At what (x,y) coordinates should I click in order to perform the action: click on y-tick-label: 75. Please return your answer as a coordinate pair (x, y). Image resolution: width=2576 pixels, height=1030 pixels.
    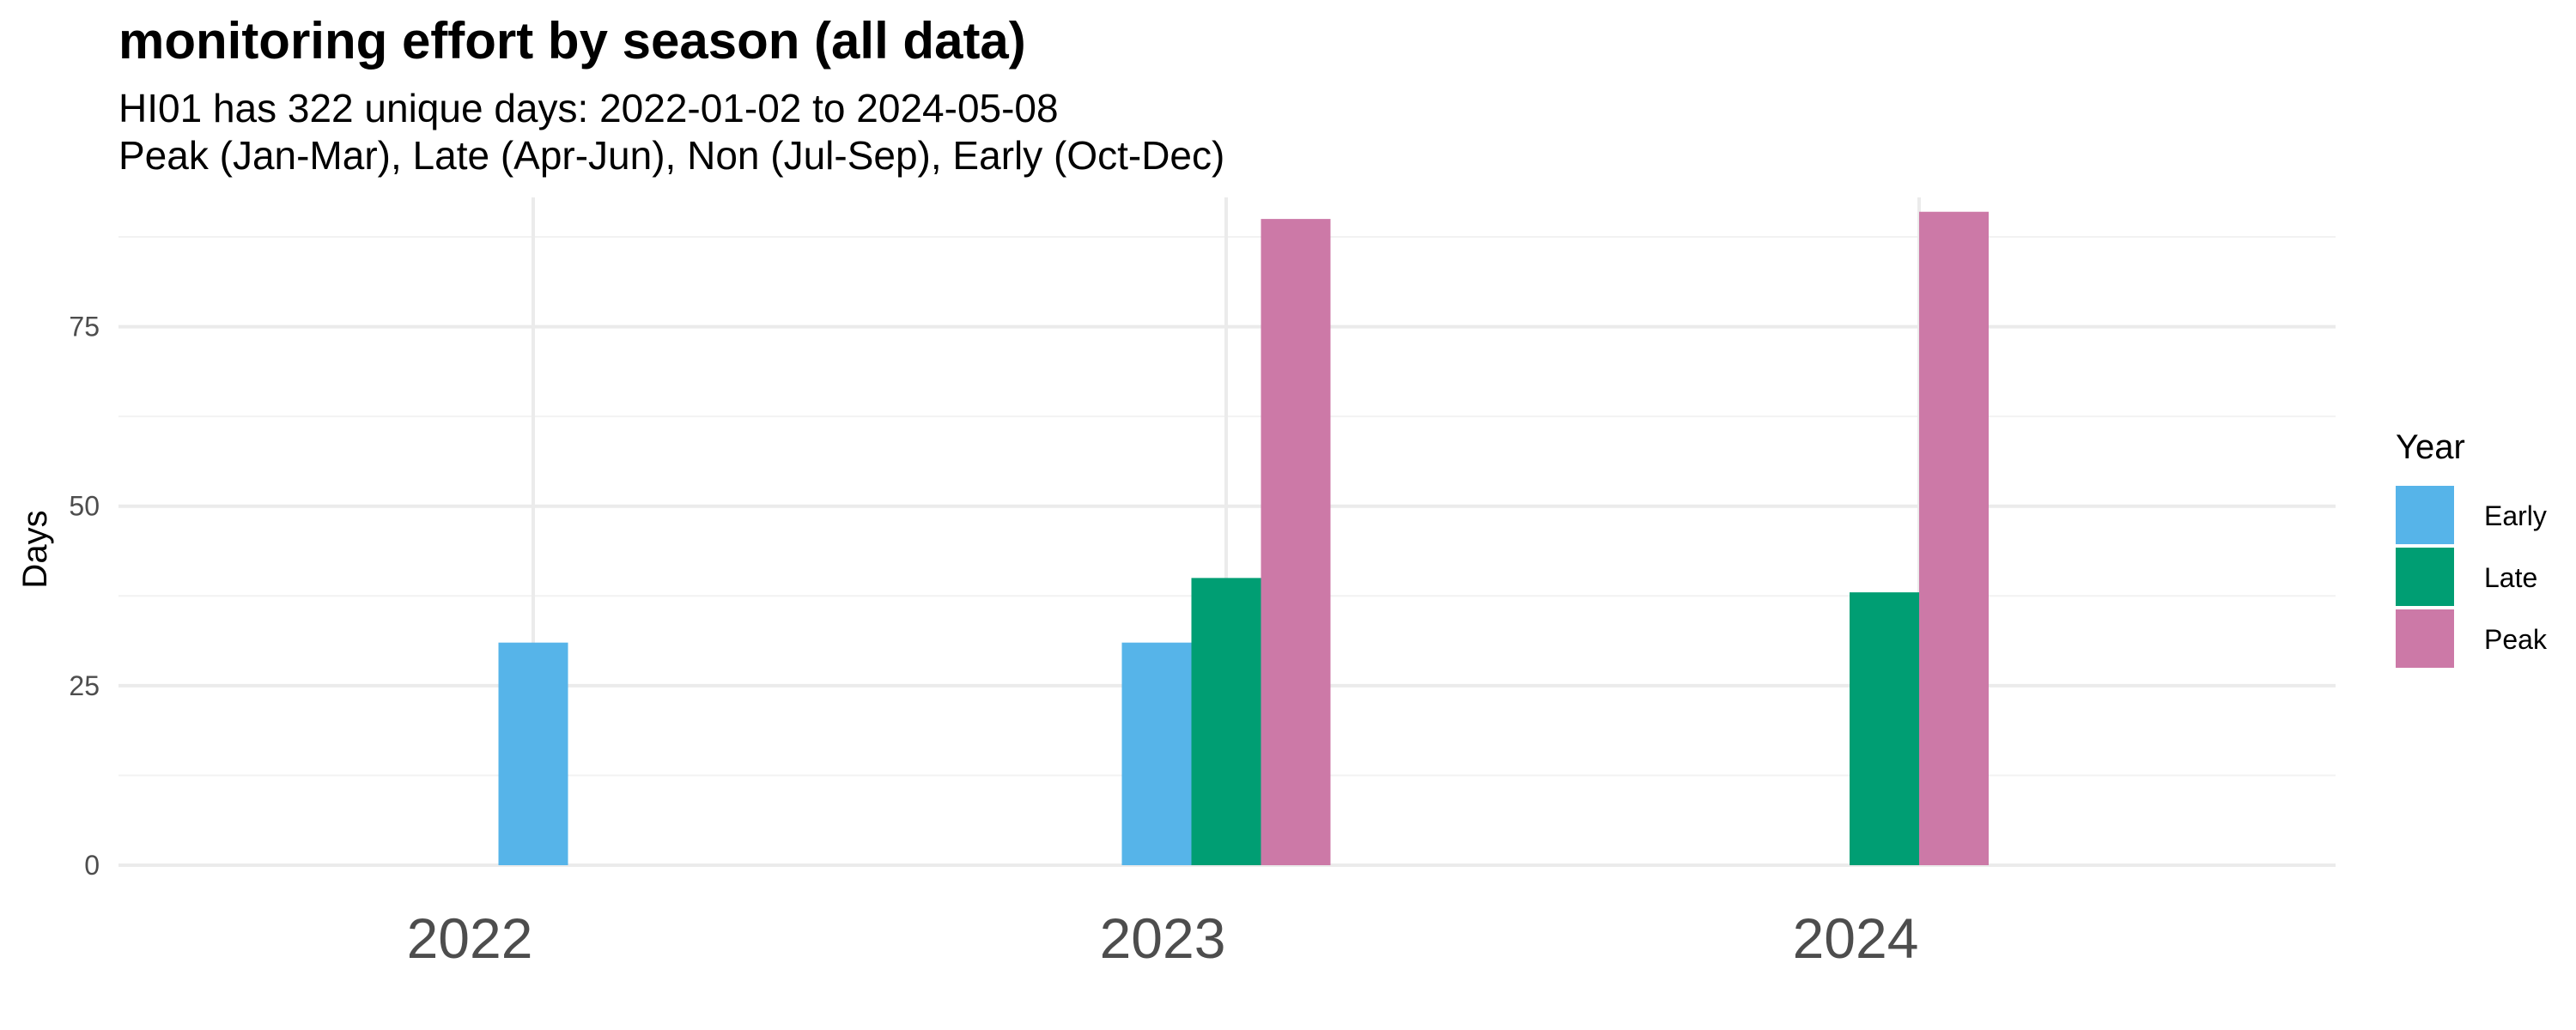
    Looking at the image, I should click on (85, 327).